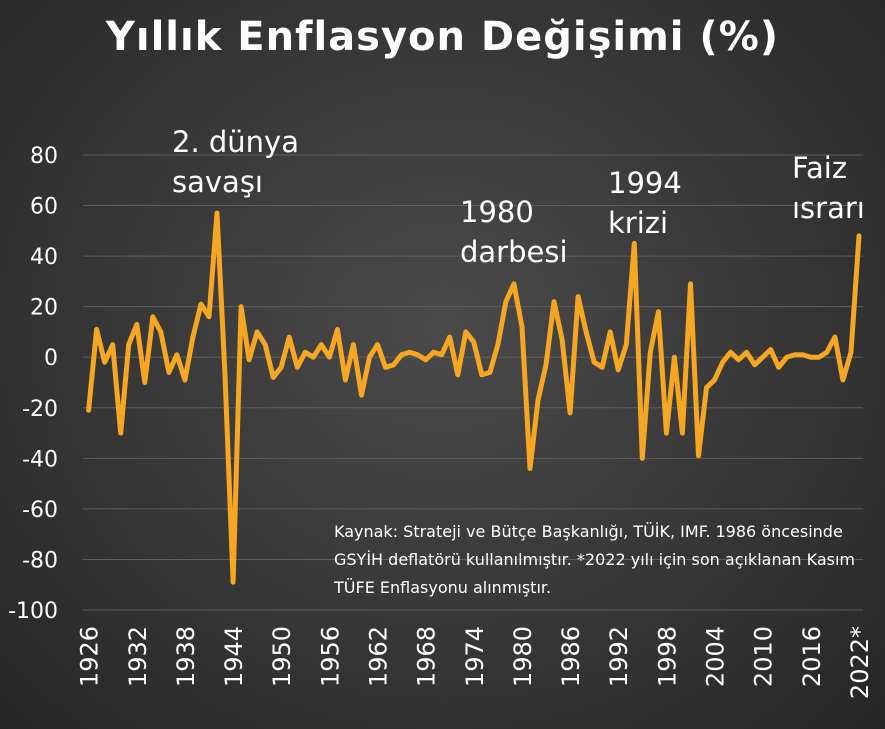 This screenshot has height=729, width=885. What do you see at coordinates (860, 662) in the screenshot?
I see `x-tick-label: 2022*` at bounding box center [860, 662].